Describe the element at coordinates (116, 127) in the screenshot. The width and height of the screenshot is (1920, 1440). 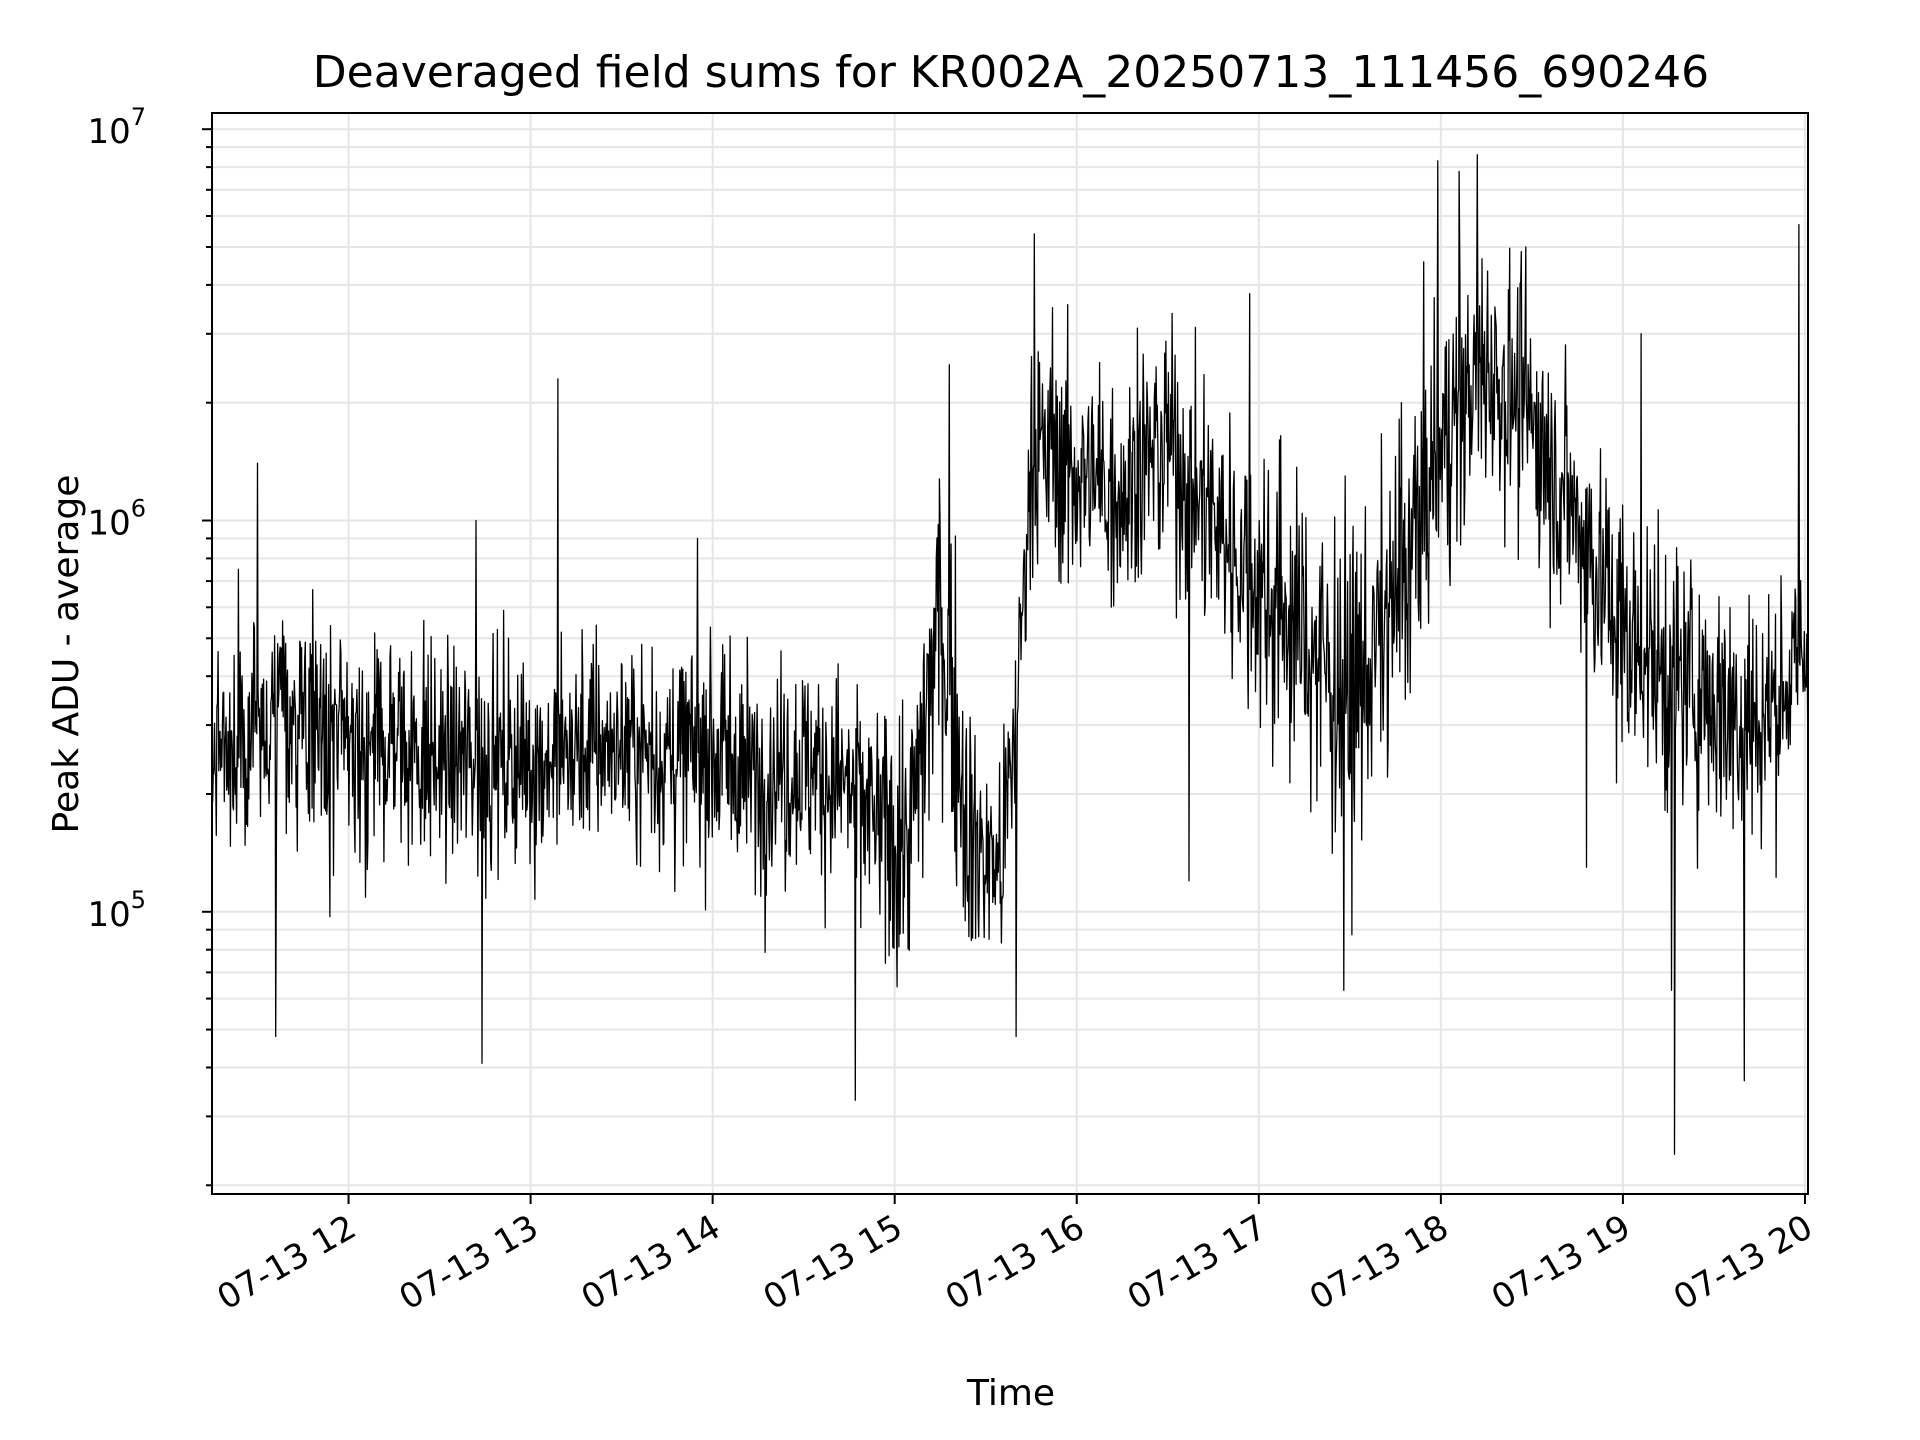
I see `y-tick-label: 107` at that location.